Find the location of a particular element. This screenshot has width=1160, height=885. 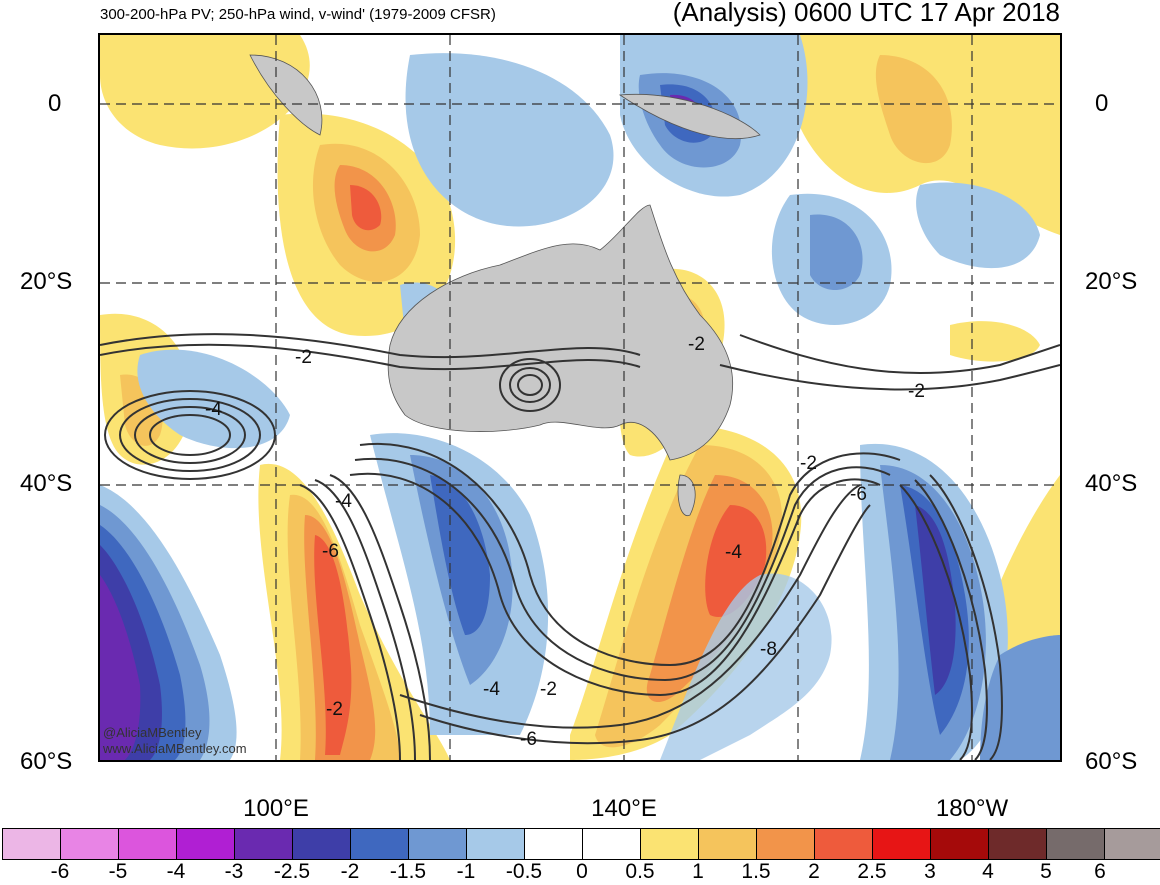

colorbar-label: 5 is located at coordinates (1046, 871).